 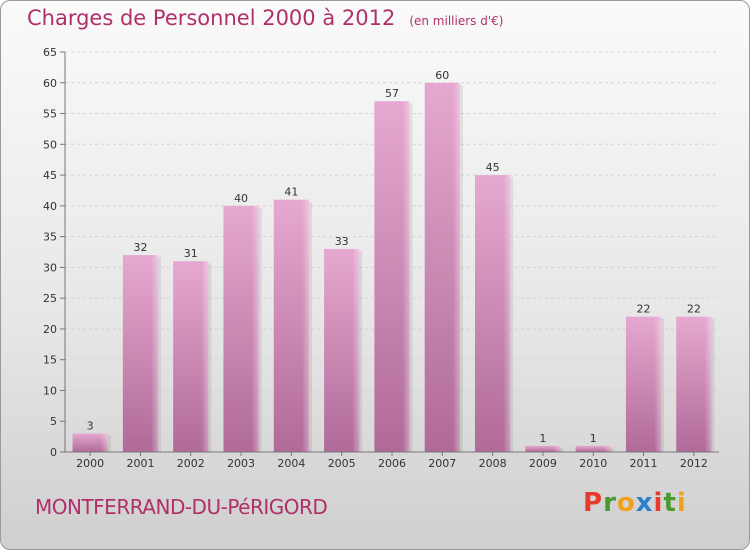 What do you see at coordinates (670, 503) in the screenshot?
I see `brand-letter: t` at bounding box center [670, 503].